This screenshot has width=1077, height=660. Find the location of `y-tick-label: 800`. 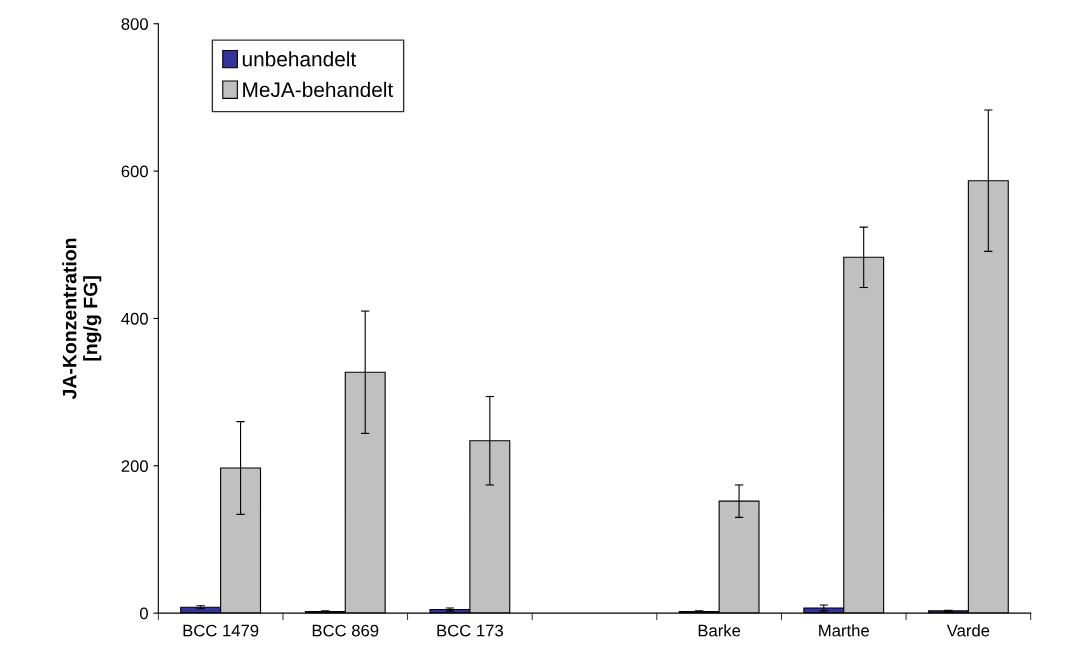

y-tick-label: 800 is located at coordinates (134, 24).